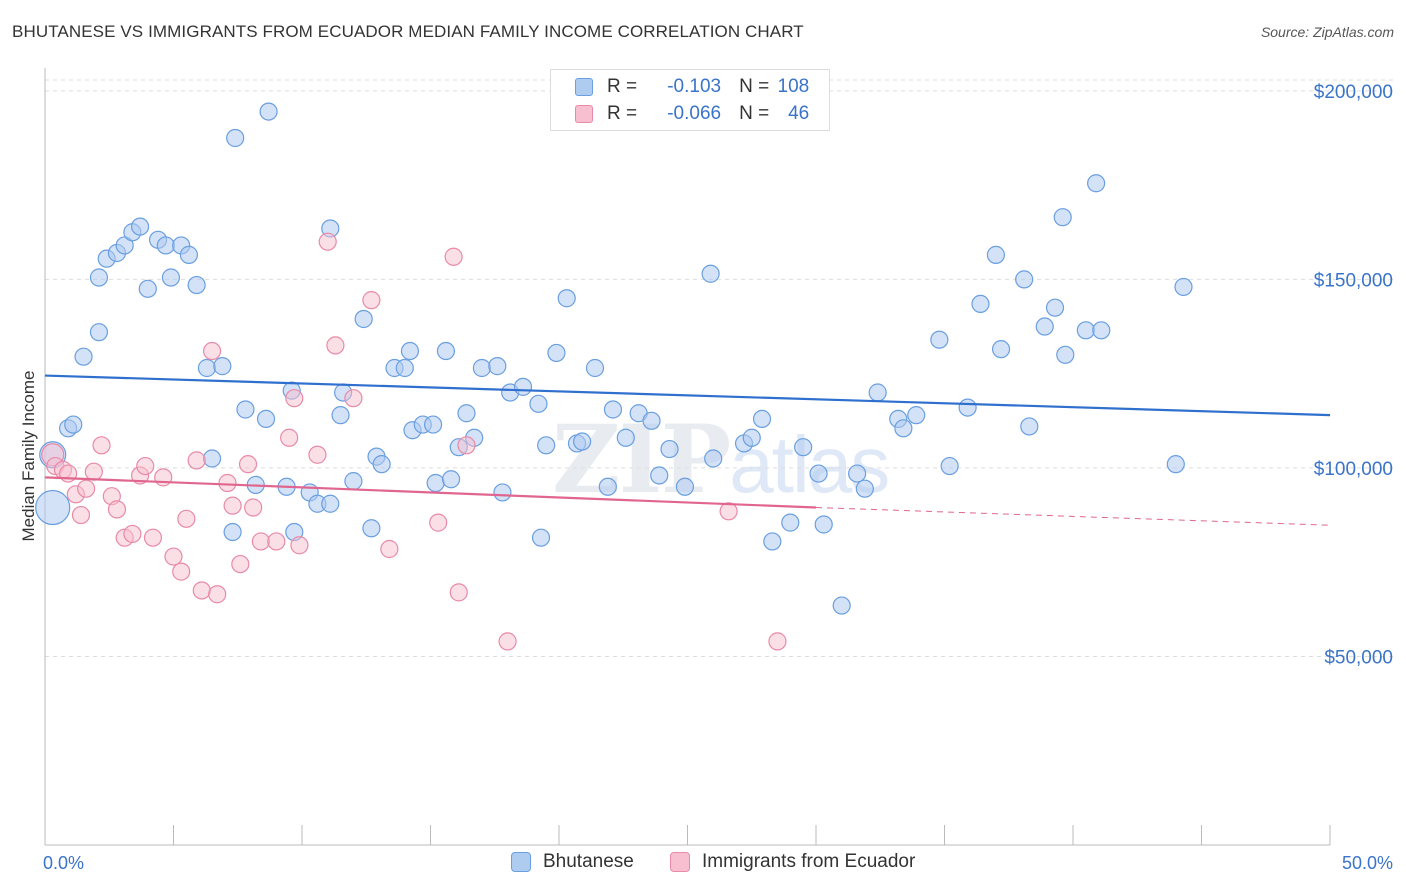 The width and height of the screenshot is (1406, 892). Describe the element at coordinates (28, 455) in the screenshot. I see `y-axis-label: Median Family Income` at that location.